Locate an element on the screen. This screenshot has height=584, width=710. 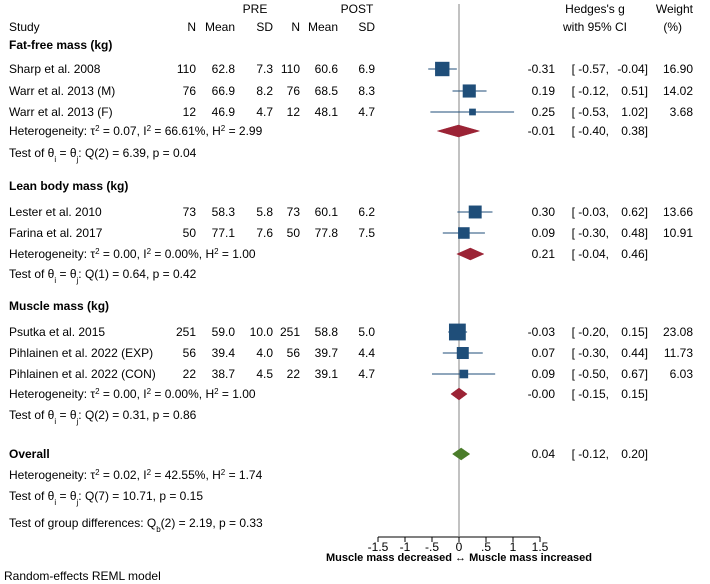
post-mean-g3-s3: 39.1 is located at coordinates (327, 374).